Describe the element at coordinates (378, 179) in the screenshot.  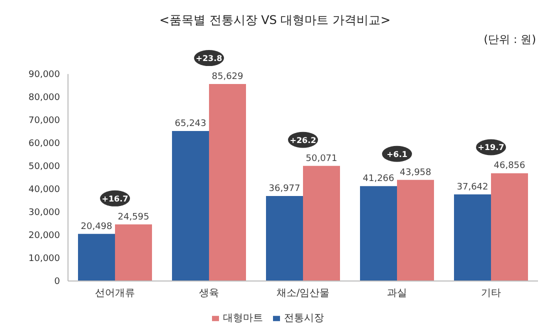
I see `data-label: 41,266` at that location.